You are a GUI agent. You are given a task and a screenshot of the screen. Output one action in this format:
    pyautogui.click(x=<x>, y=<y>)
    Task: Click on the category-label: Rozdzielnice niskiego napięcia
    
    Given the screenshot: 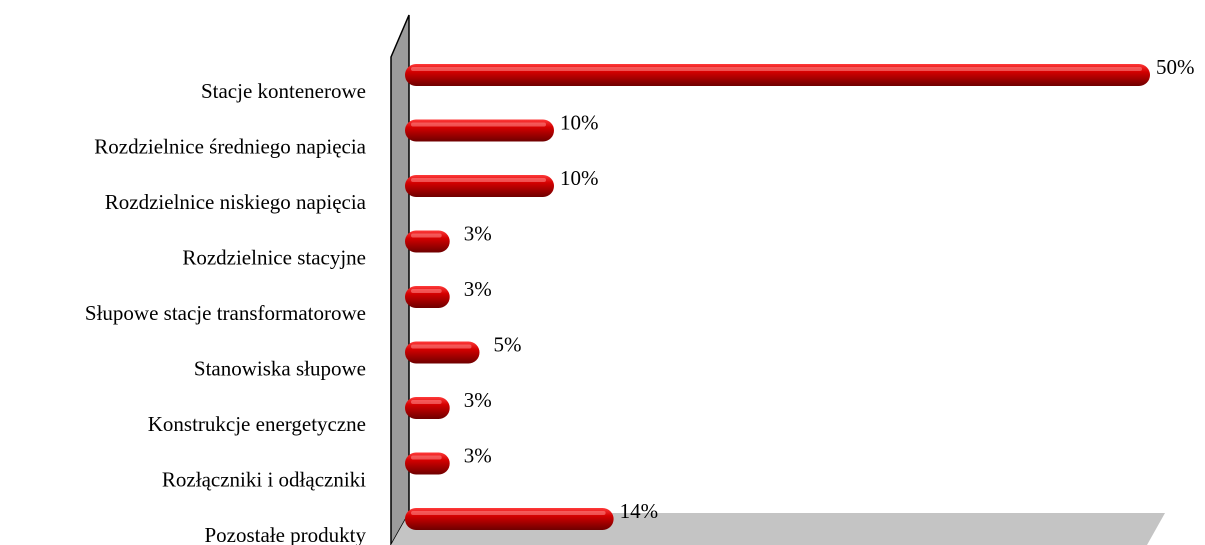 What is the action you would take?
    pyautogui.click(x=236, y=202)
    